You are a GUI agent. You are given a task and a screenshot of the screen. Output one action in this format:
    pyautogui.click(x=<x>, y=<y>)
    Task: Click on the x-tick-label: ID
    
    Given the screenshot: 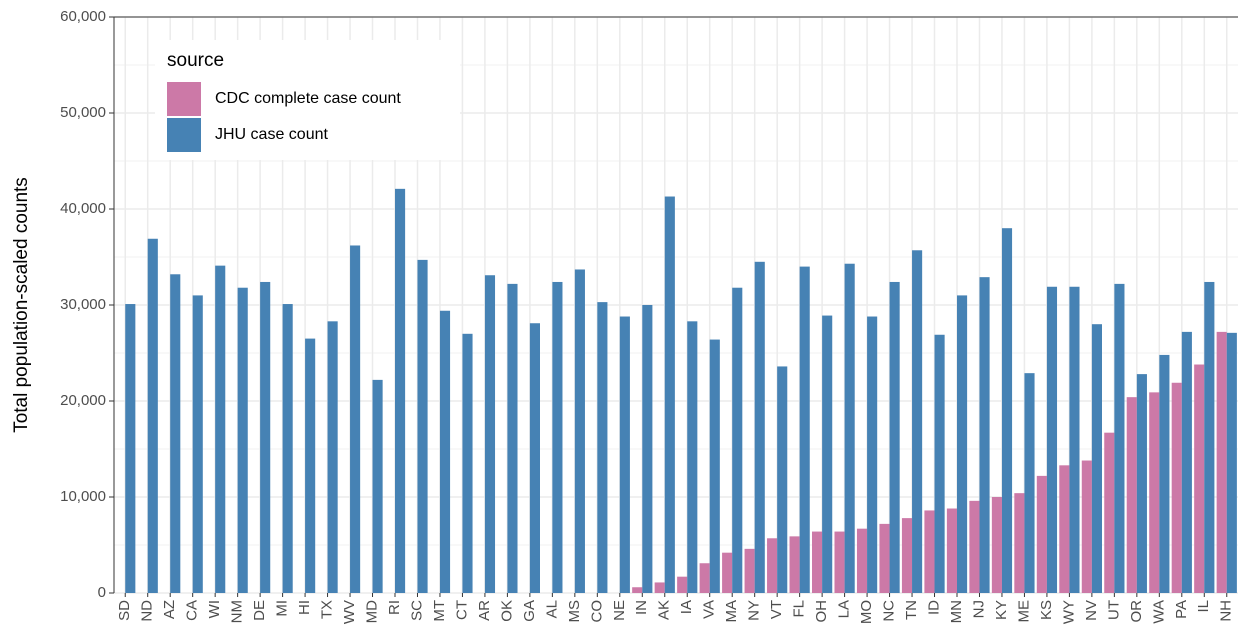 What is the action you would take?
    pyautogui.click(x=933, y=607)
    